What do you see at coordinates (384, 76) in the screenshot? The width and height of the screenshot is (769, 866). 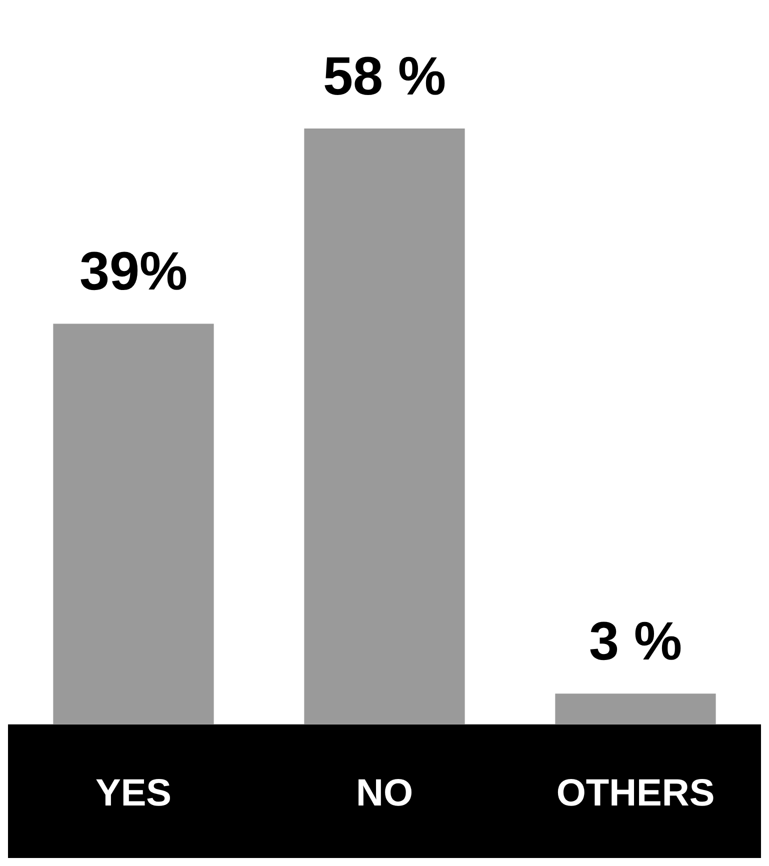 I see `data-label: 58 %` at bounding box center [384, 76].